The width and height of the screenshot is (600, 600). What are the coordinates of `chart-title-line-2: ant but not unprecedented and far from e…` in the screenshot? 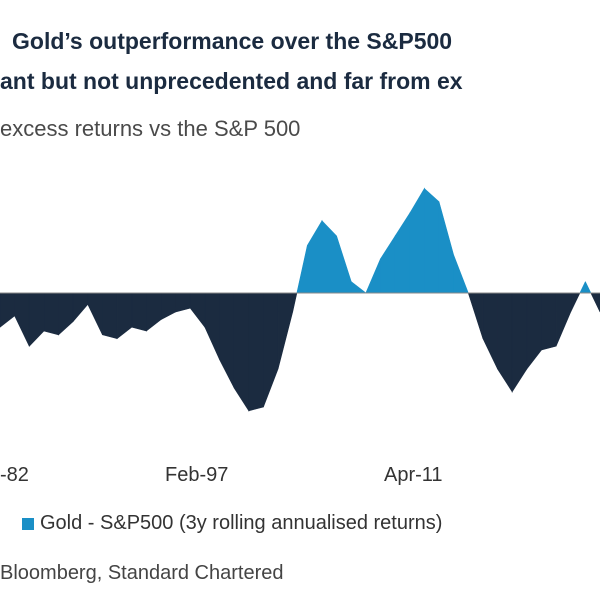 It's located at (231, 81).